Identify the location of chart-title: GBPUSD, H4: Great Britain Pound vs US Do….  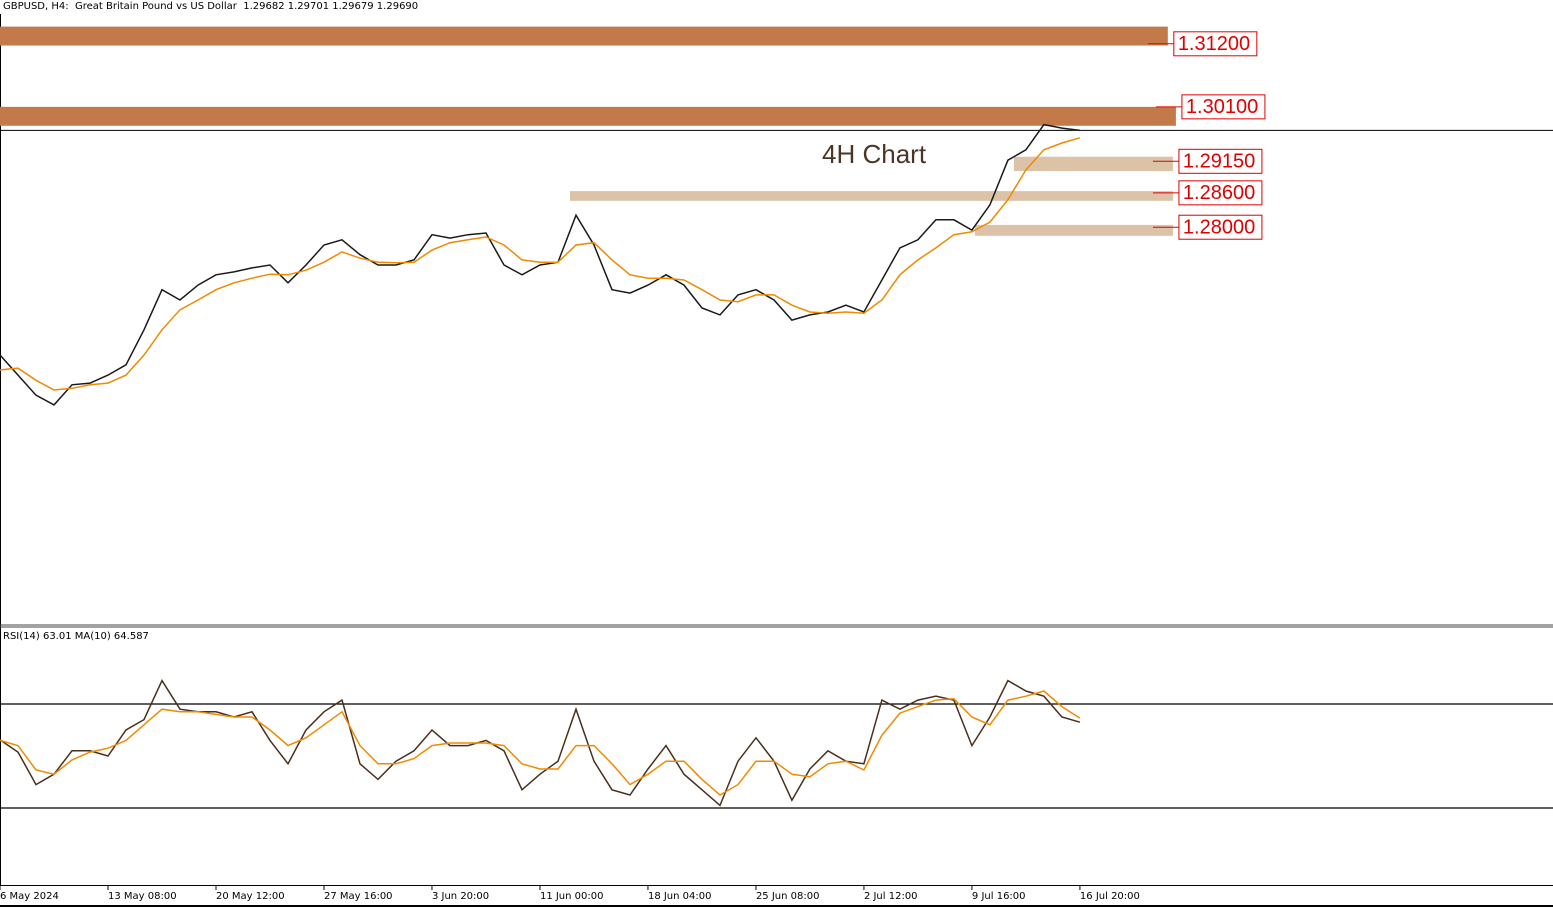
(210, 6).